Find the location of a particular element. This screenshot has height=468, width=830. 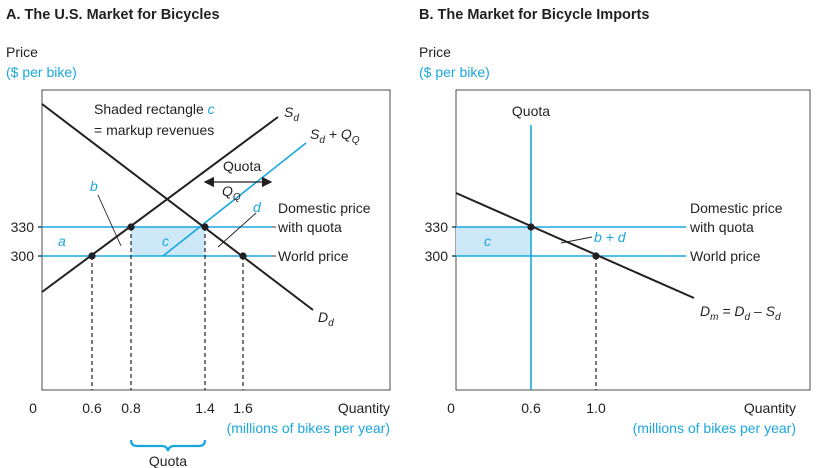

panel-a-qq-label: QQ is located at coordinates (231, 193).